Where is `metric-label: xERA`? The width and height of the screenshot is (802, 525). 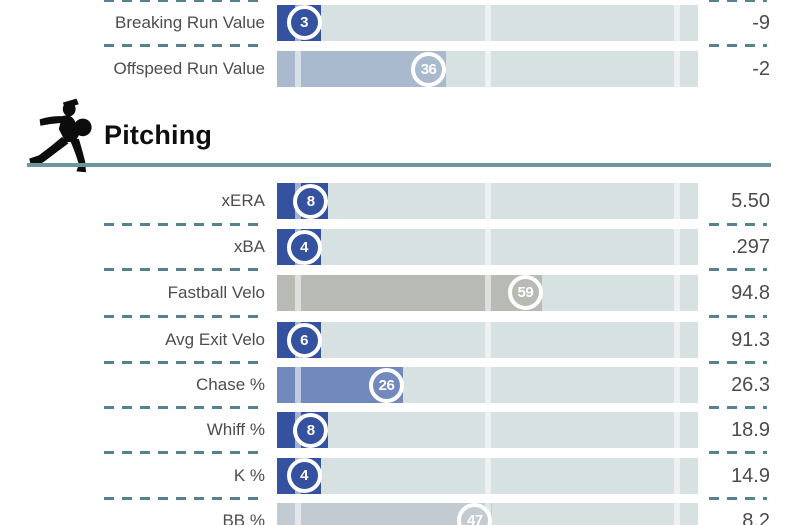 metric-label: xERA is located at coordinates (243, 200).